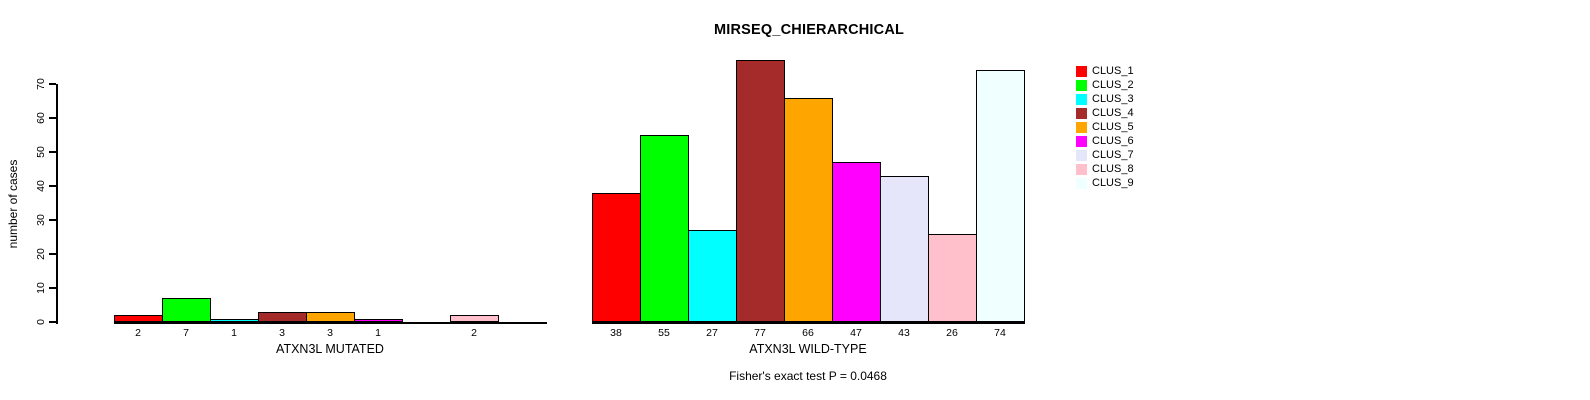 The height and width of the screenshot is (400, 1590). Describe the element at coordinates (41, 84) in the screenshot. I see `y-tick-label: 70` at that location.